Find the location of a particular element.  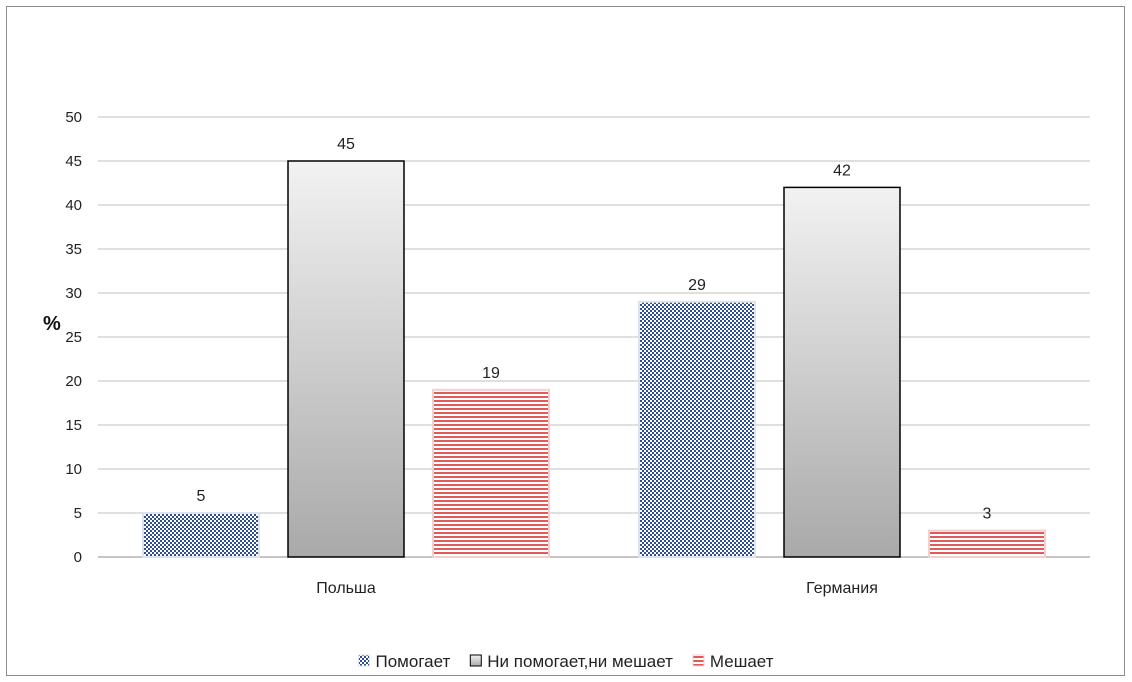

y-tick-label: 15 is located at coordinates (73, 425).